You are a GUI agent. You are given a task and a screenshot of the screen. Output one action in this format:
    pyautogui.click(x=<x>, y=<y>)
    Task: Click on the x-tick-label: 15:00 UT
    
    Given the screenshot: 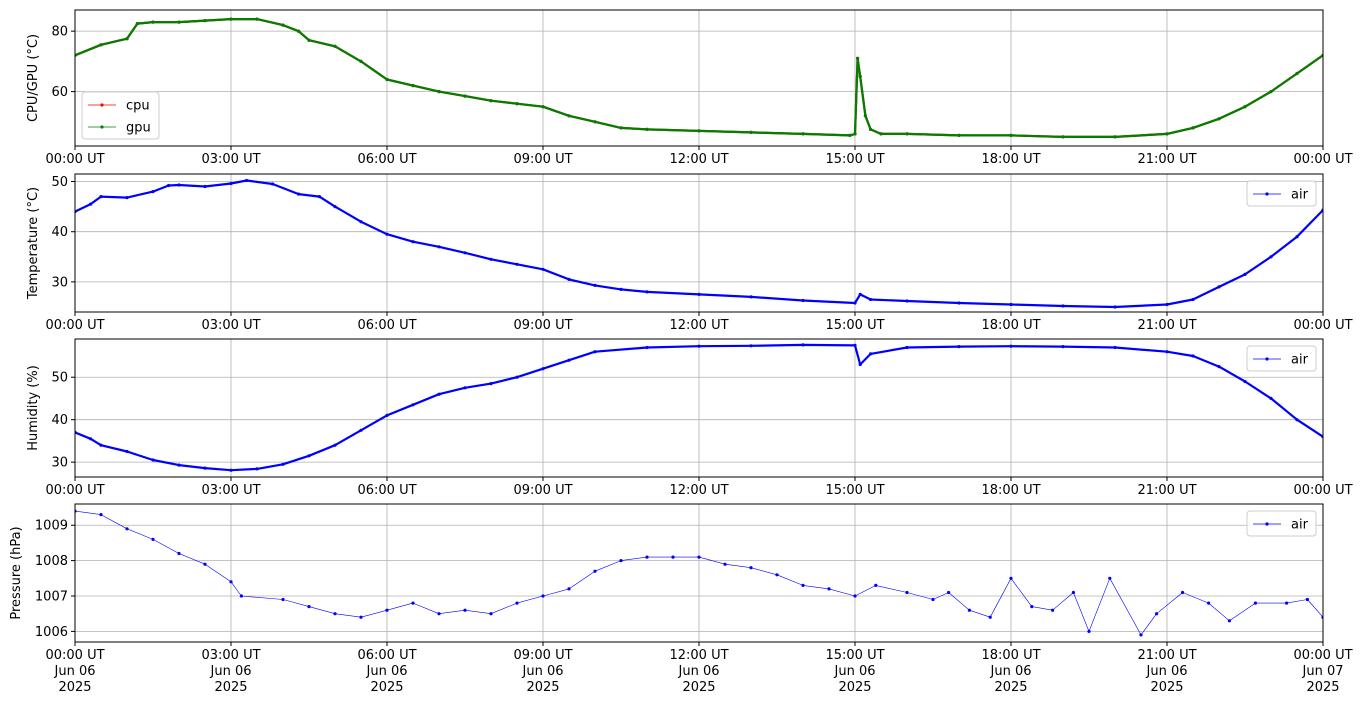 What is the action you would take?
    pyautogui.click(x=854, y=159)
    